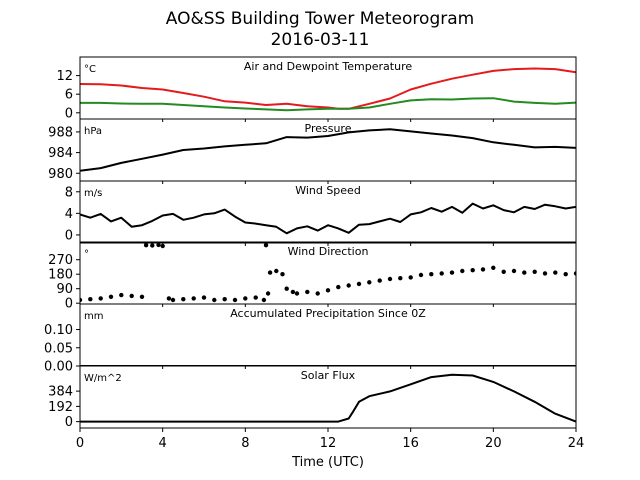 This screenshot has height=480, width=640. Describe the element at coordinates (60, 275) in the screenshot. I see `y-tick-label: 180` at that location.